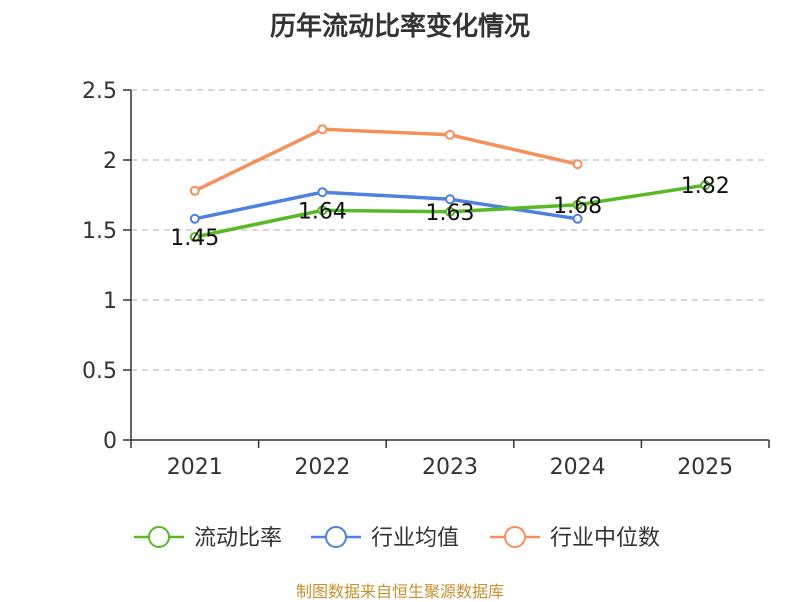  I want to click on data-label: 1.45, so click(194, 238).